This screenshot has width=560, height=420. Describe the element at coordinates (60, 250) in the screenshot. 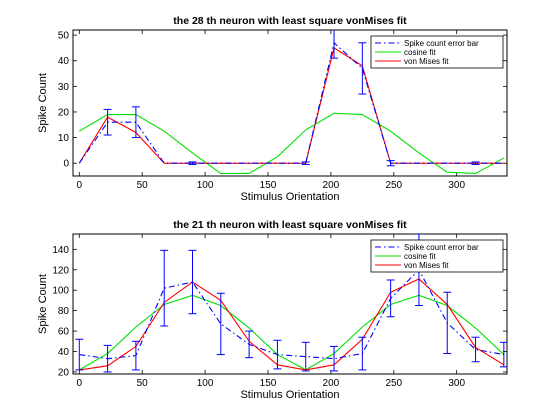

I see `y-tick-label: 140` at that location.